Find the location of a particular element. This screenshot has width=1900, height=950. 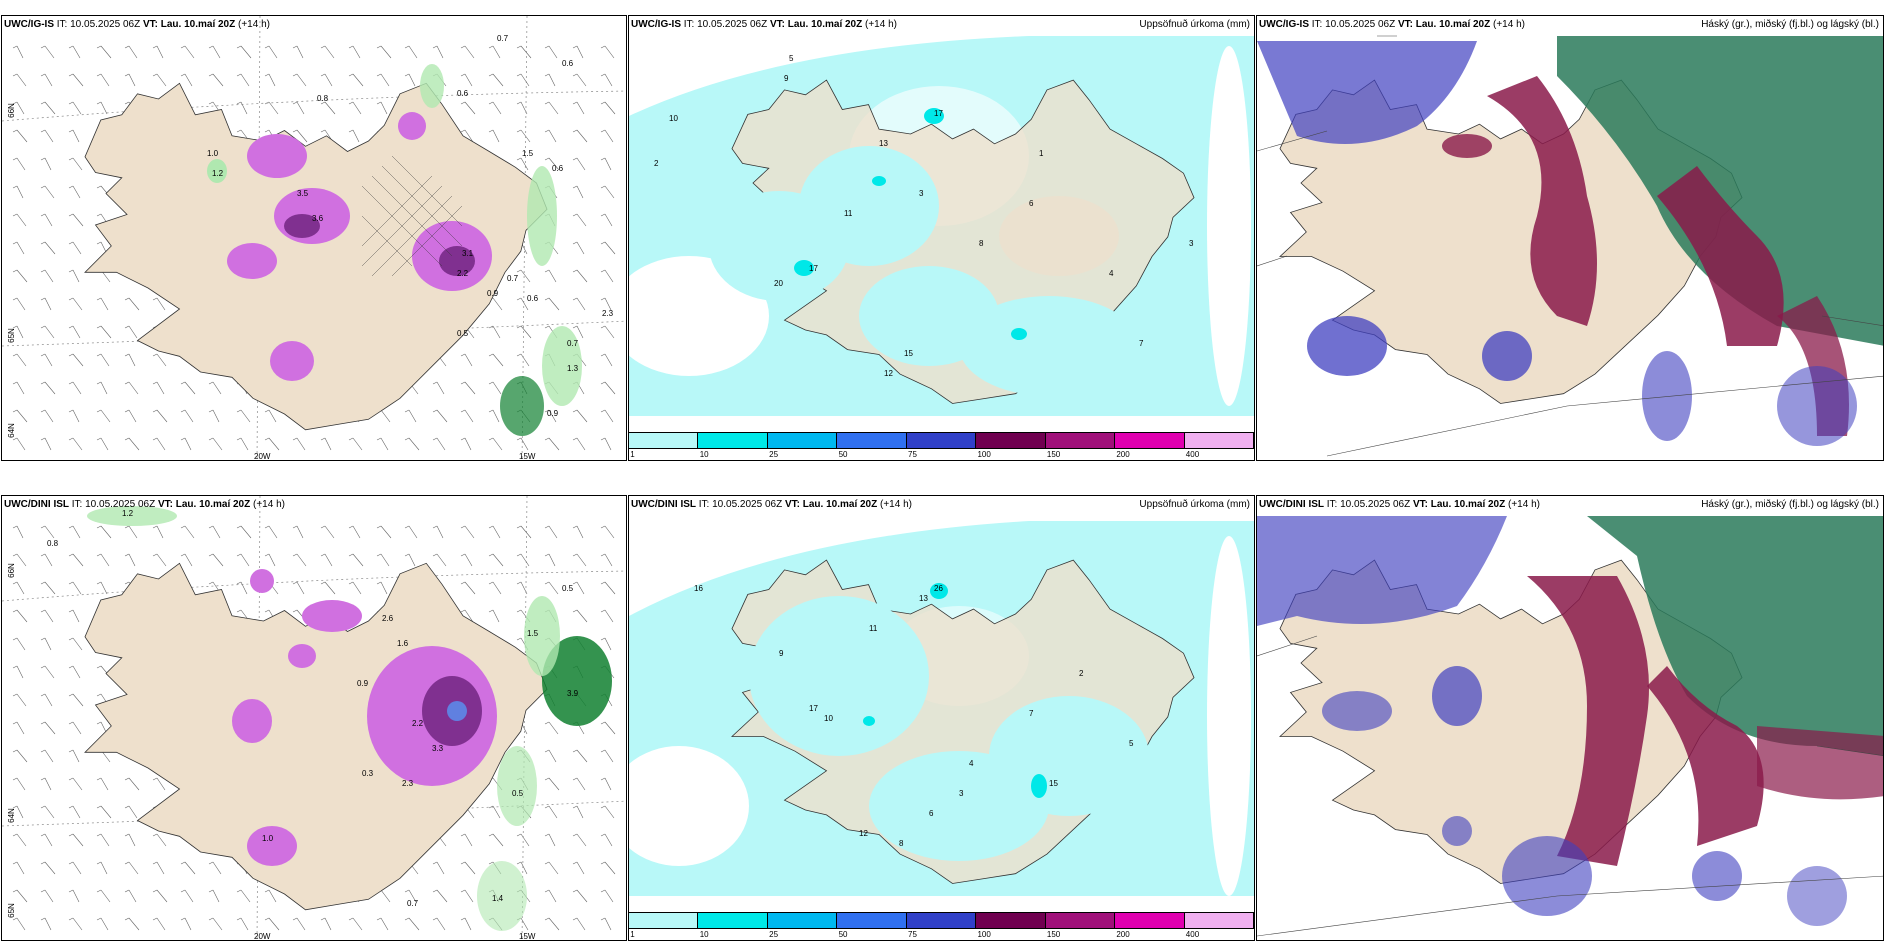

colorbar-tick-label: 100 is located at coordinates (984, 934).